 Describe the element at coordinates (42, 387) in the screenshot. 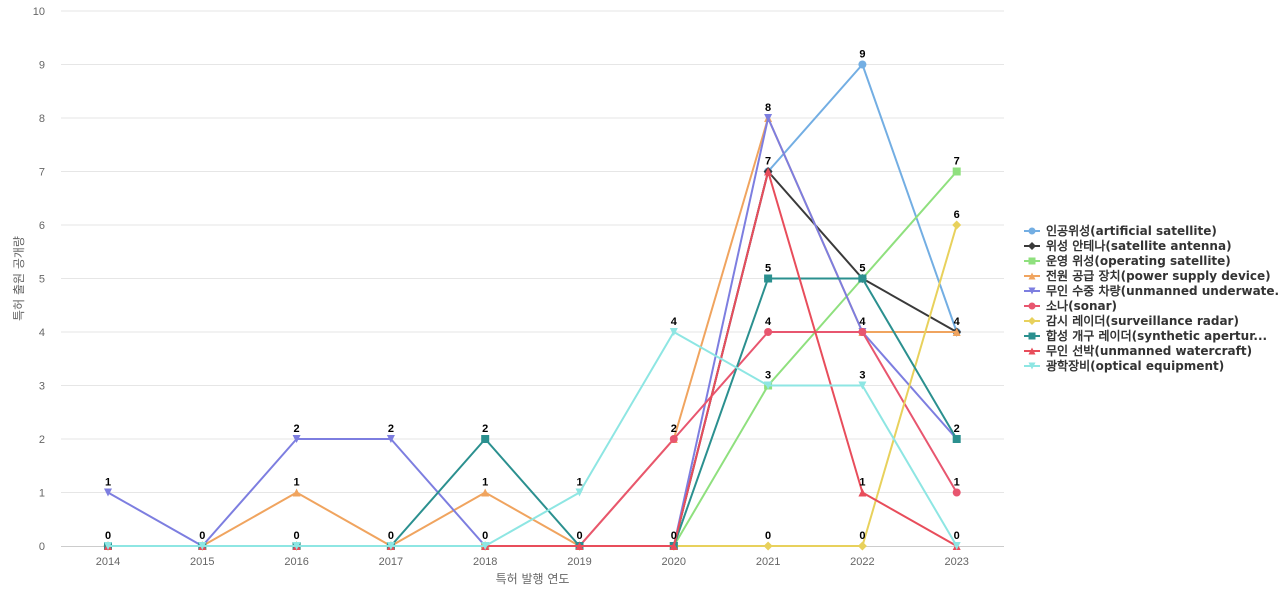

I see `y-tick-label: 3` at that location.